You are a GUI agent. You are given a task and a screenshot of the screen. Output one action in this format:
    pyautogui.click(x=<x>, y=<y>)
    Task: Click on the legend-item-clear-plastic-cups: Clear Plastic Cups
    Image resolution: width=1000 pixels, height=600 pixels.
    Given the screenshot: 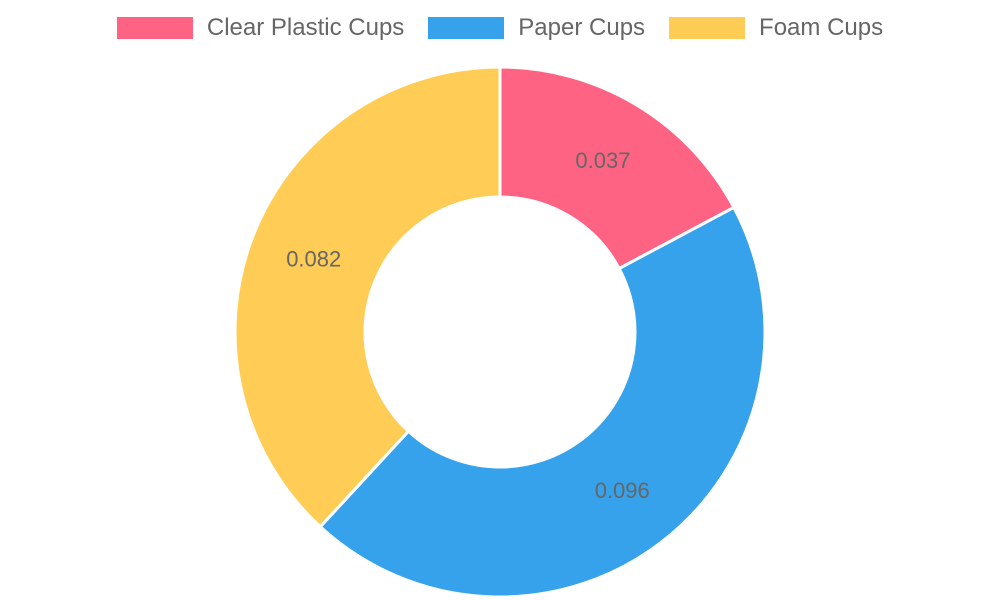 What is the action you would take?
    pyautogui.click(x=260, y=28)
    